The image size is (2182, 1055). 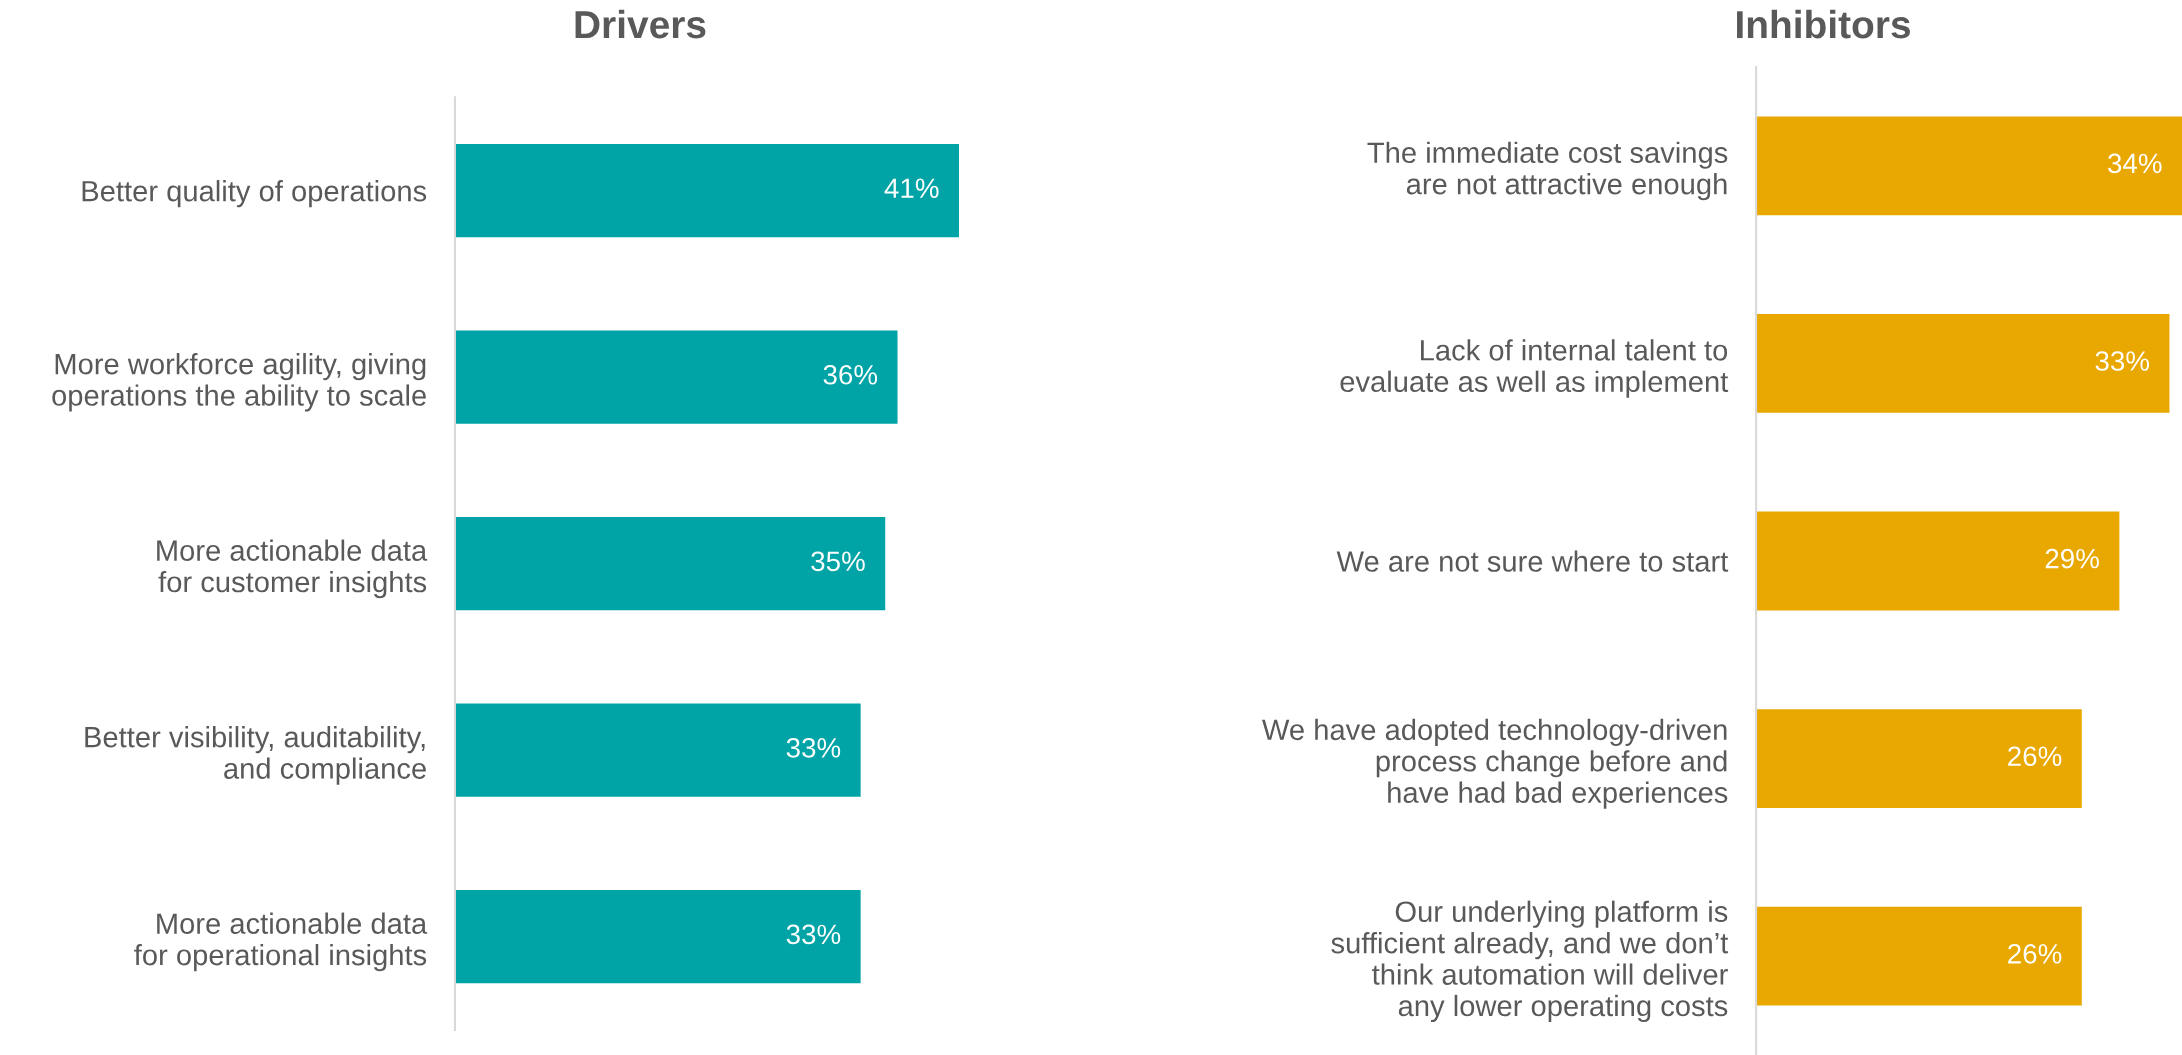 What do you see at coordinates (1547, 171) in the screenshot?
I see `y-tick-label: The immediate cost savings are not attractive enough` at bounding box center [1547, 171].